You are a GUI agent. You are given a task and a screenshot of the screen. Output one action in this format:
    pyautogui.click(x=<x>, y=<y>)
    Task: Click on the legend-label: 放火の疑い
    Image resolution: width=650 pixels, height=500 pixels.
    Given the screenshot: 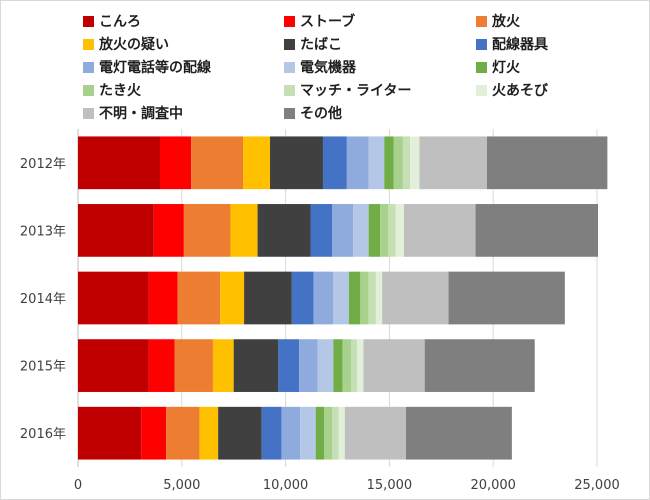 What is the action you would take?
    pyautogui.click(x=133, y=44)
    